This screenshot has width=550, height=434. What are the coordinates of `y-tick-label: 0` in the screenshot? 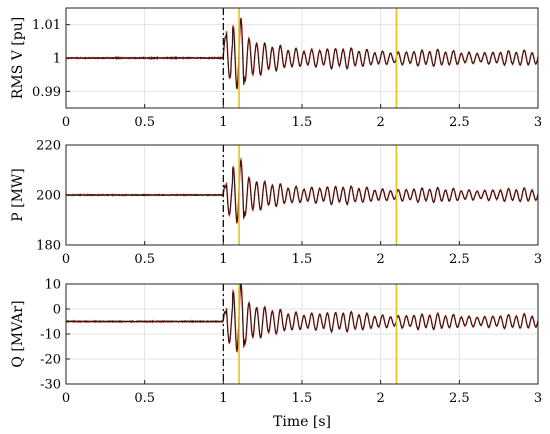 It's located at (57, 310).